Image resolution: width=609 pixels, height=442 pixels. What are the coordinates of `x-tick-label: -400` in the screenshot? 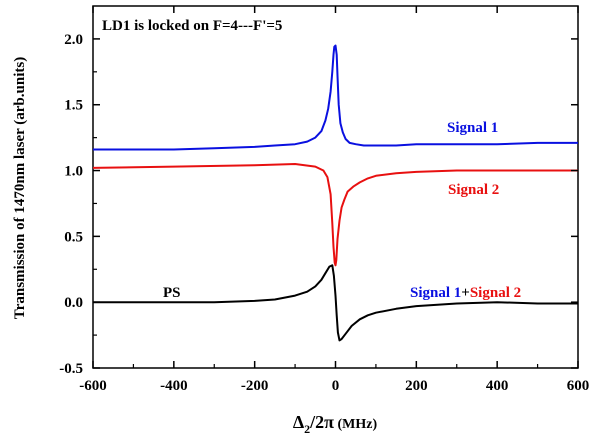 It's located at (174, 386).